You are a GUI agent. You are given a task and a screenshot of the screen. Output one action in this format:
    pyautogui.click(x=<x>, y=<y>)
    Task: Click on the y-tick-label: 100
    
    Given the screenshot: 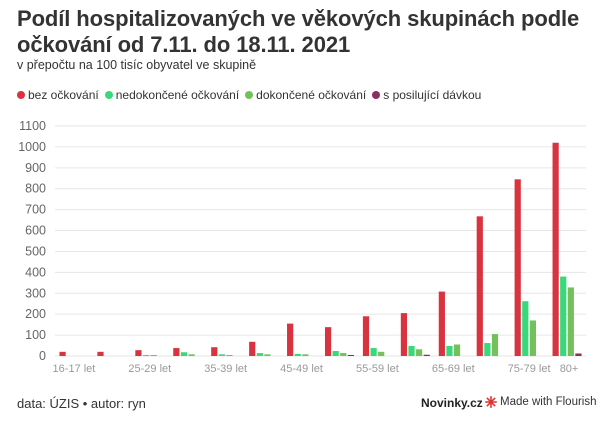 What is the action you would take?
    pyautogui.click(x=35, y=335)
    